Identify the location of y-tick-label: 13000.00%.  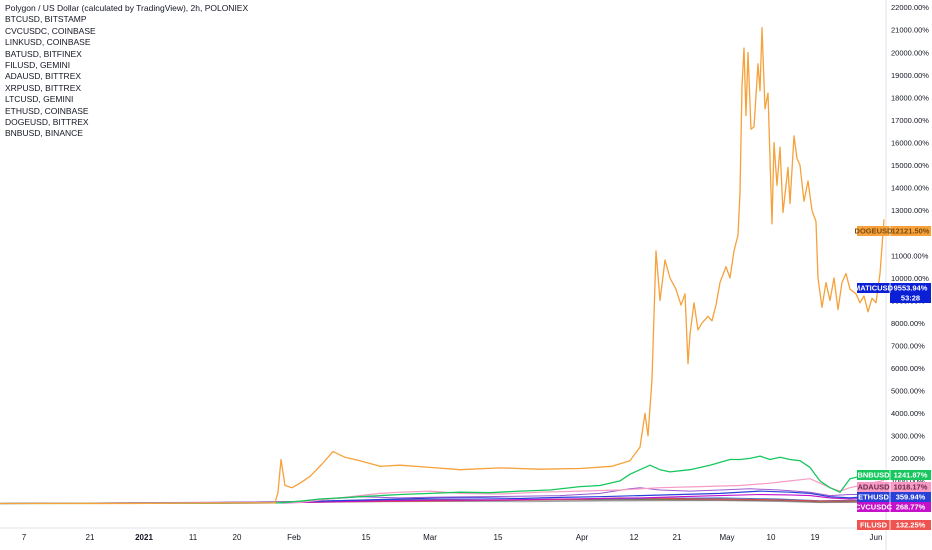
(910, 210).